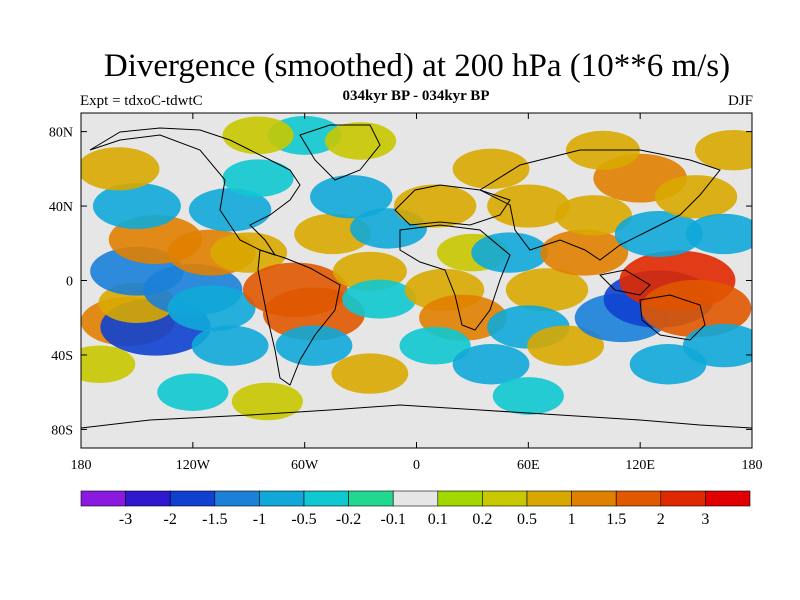  I want to click on lat-tick-label: 40S, so click(62, 356).